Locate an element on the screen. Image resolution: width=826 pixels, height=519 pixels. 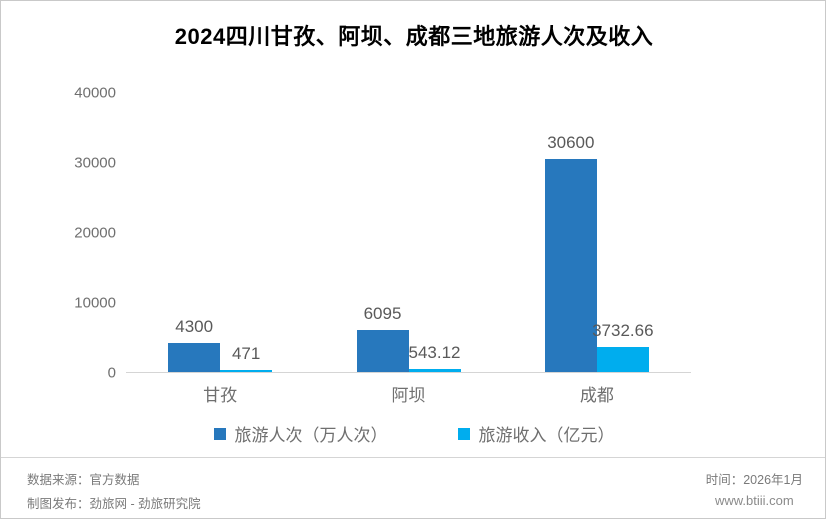
category-label: 成都 is located at coordinates (596, 395).